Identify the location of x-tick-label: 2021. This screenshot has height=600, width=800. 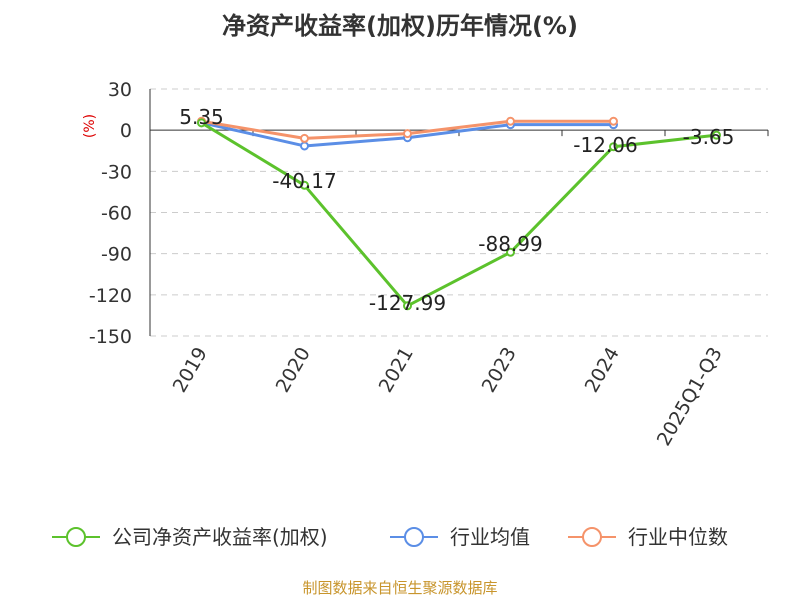
(396, 370).